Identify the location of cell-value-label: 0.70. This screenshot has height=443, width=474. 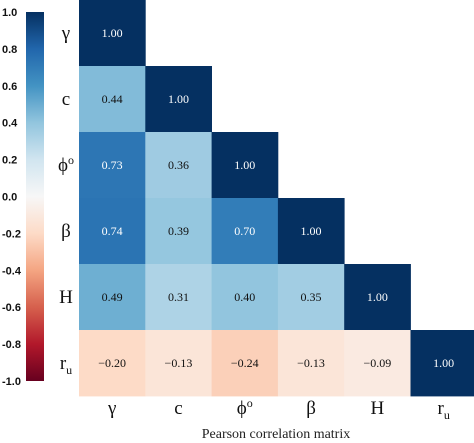
(244, 231).